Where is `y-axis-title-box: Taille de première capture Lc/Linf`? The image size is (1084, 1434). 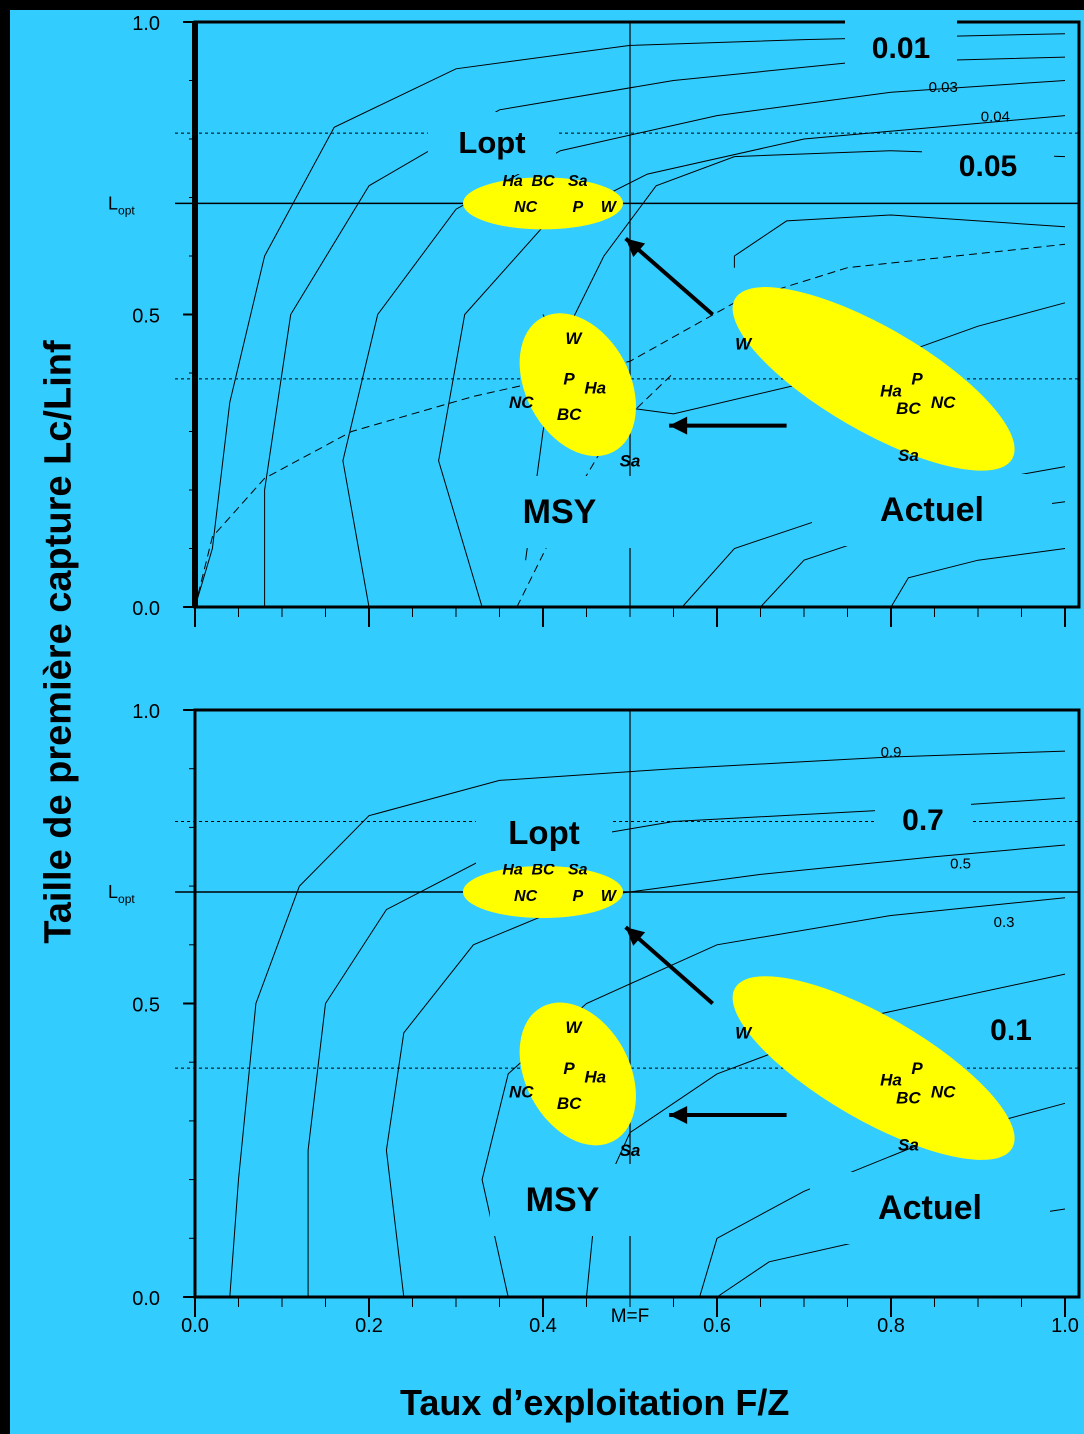
y-axis-title-box: Taille de première capture Lc/Linf is located at coordinates (58, 642).